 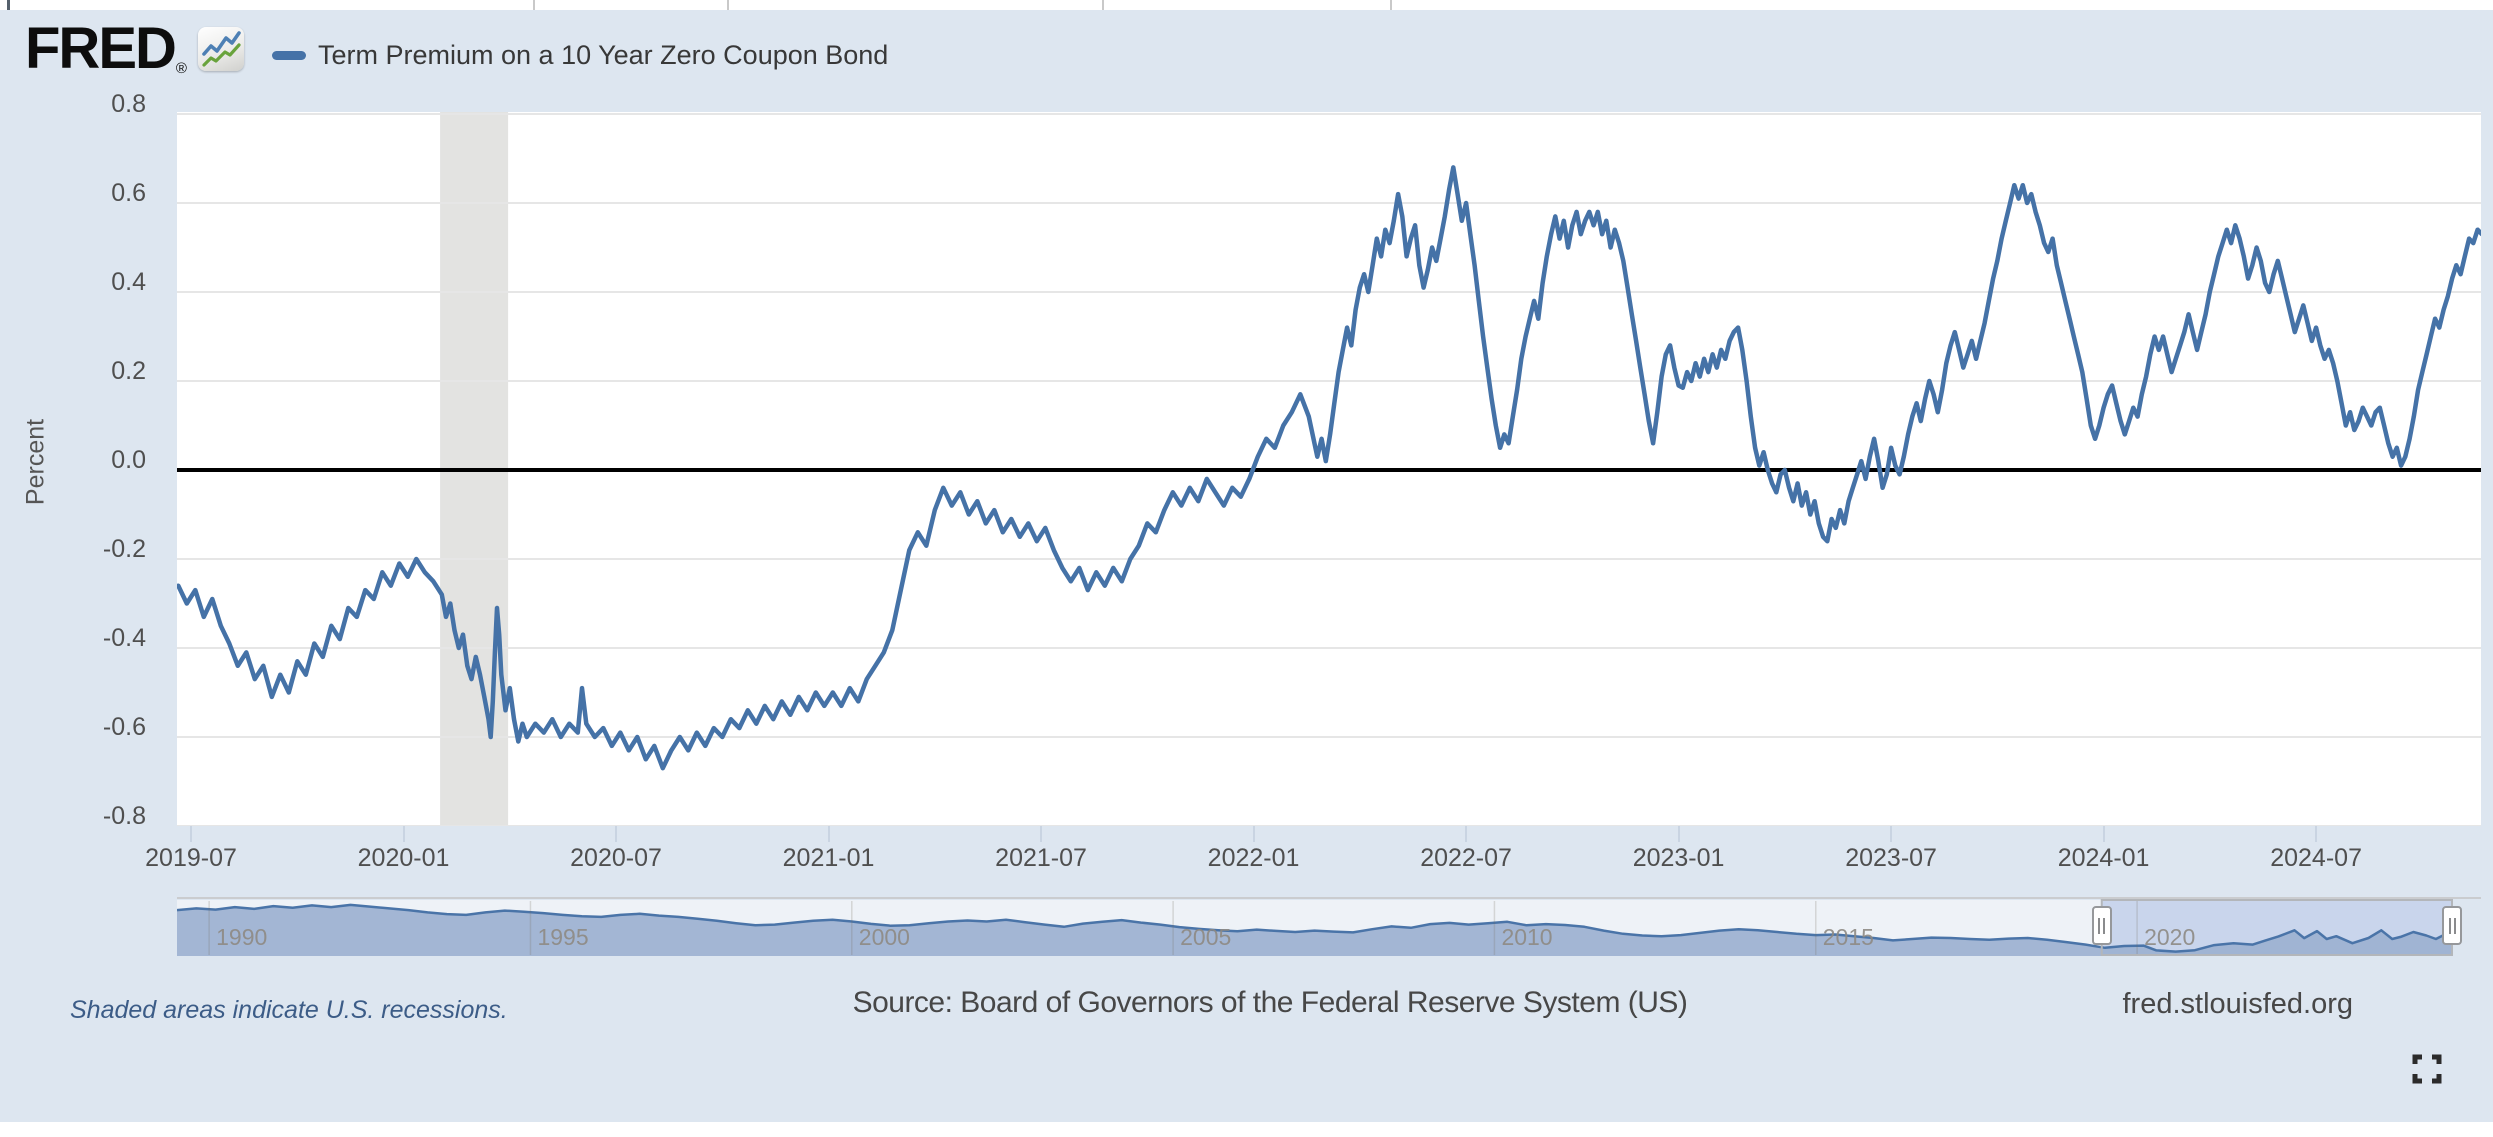 I want to click on navigator-top-border, so click(x=1329, y=898).